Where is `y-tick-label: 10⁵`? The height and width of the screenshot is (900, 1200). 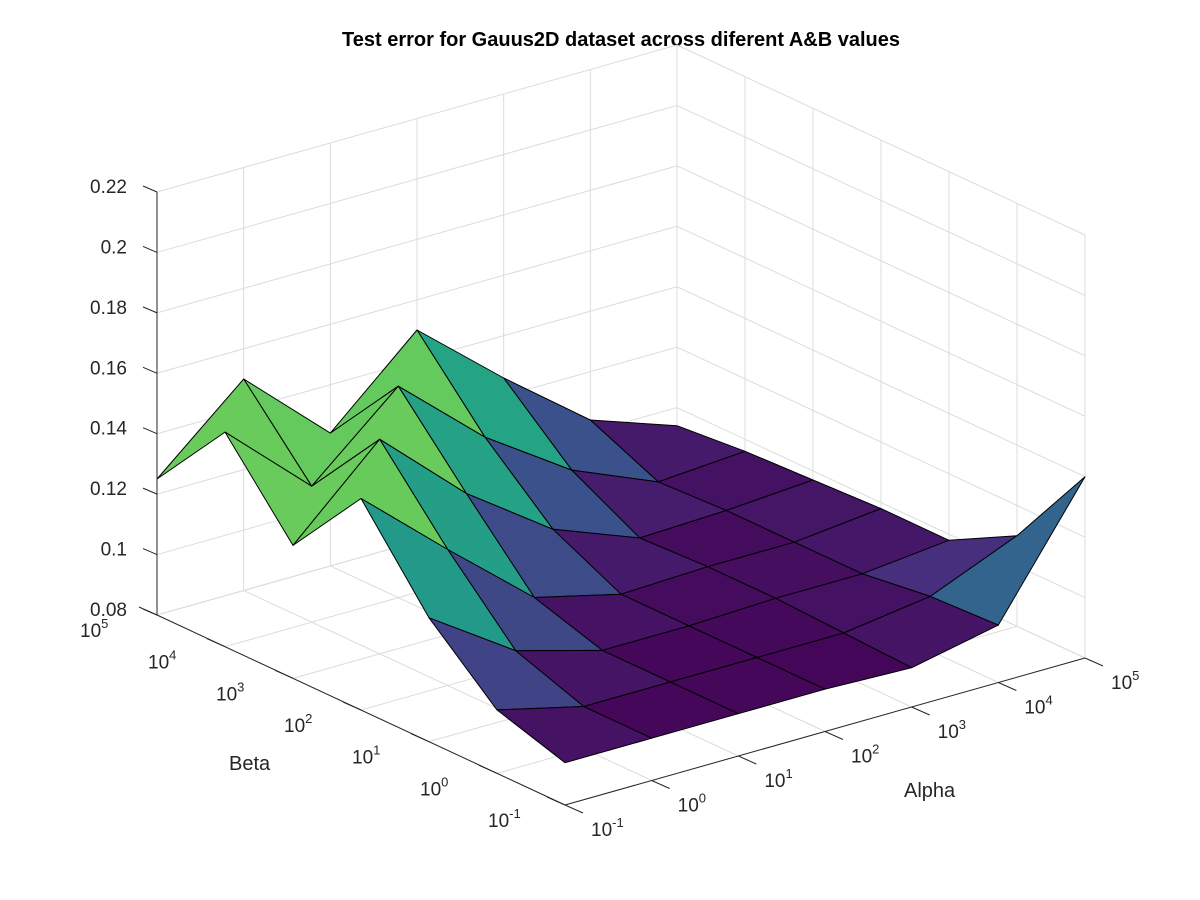
y-tick-label: 10⁵ is located at coordinates (94, 629).